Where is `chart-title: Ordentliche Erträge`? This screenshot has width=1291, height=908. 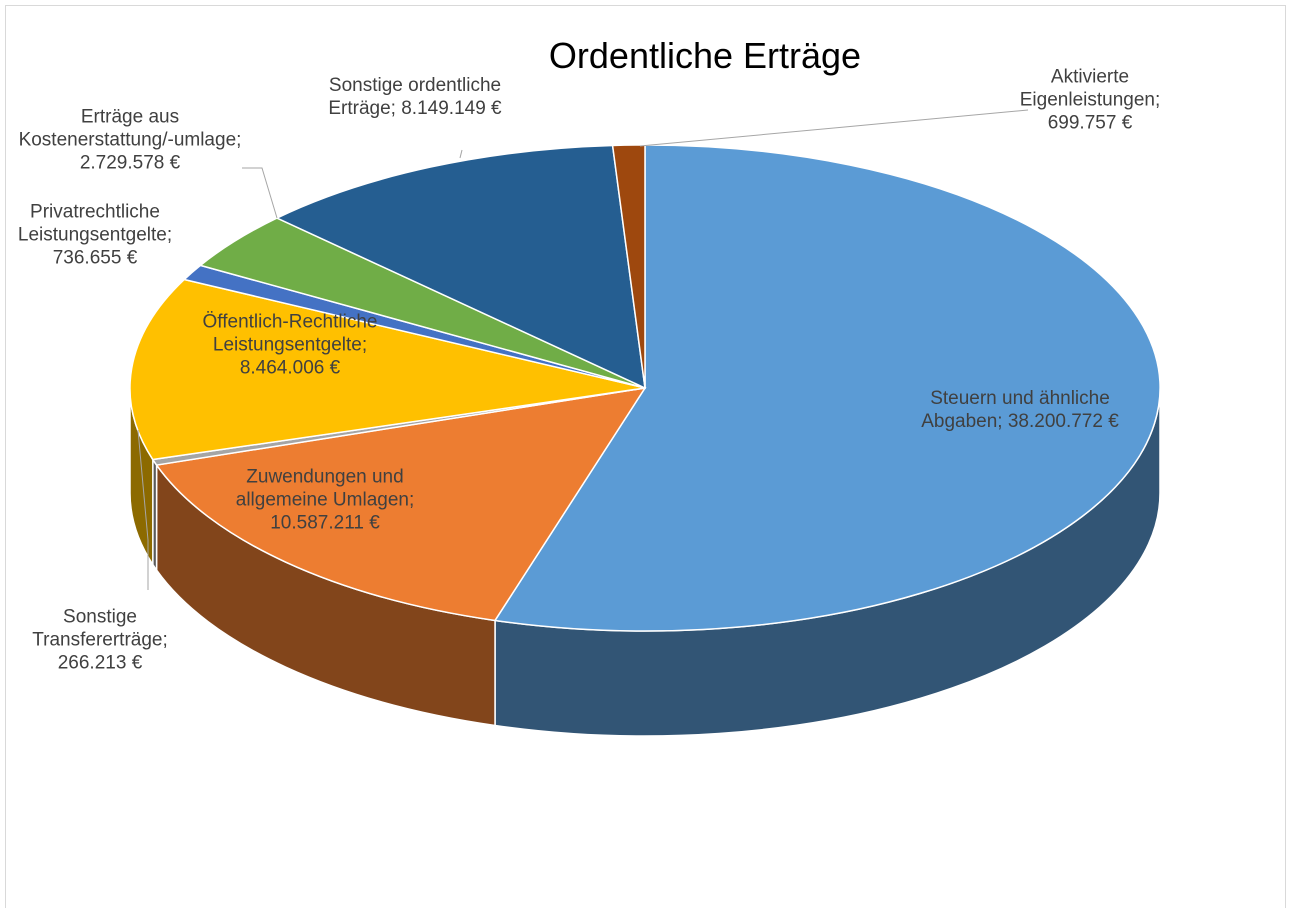
chart-title: Ordentliche Erträge is located at coordinates (705, 55).